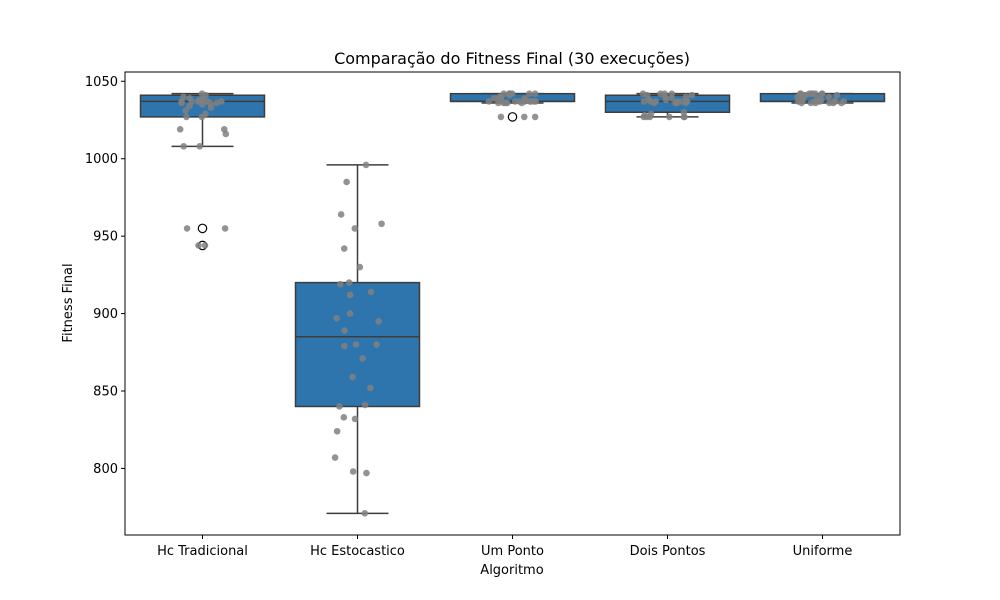 The image size is (1000, 600). I want to click on x-axis-label: Algoritmo, so click(511, 570).